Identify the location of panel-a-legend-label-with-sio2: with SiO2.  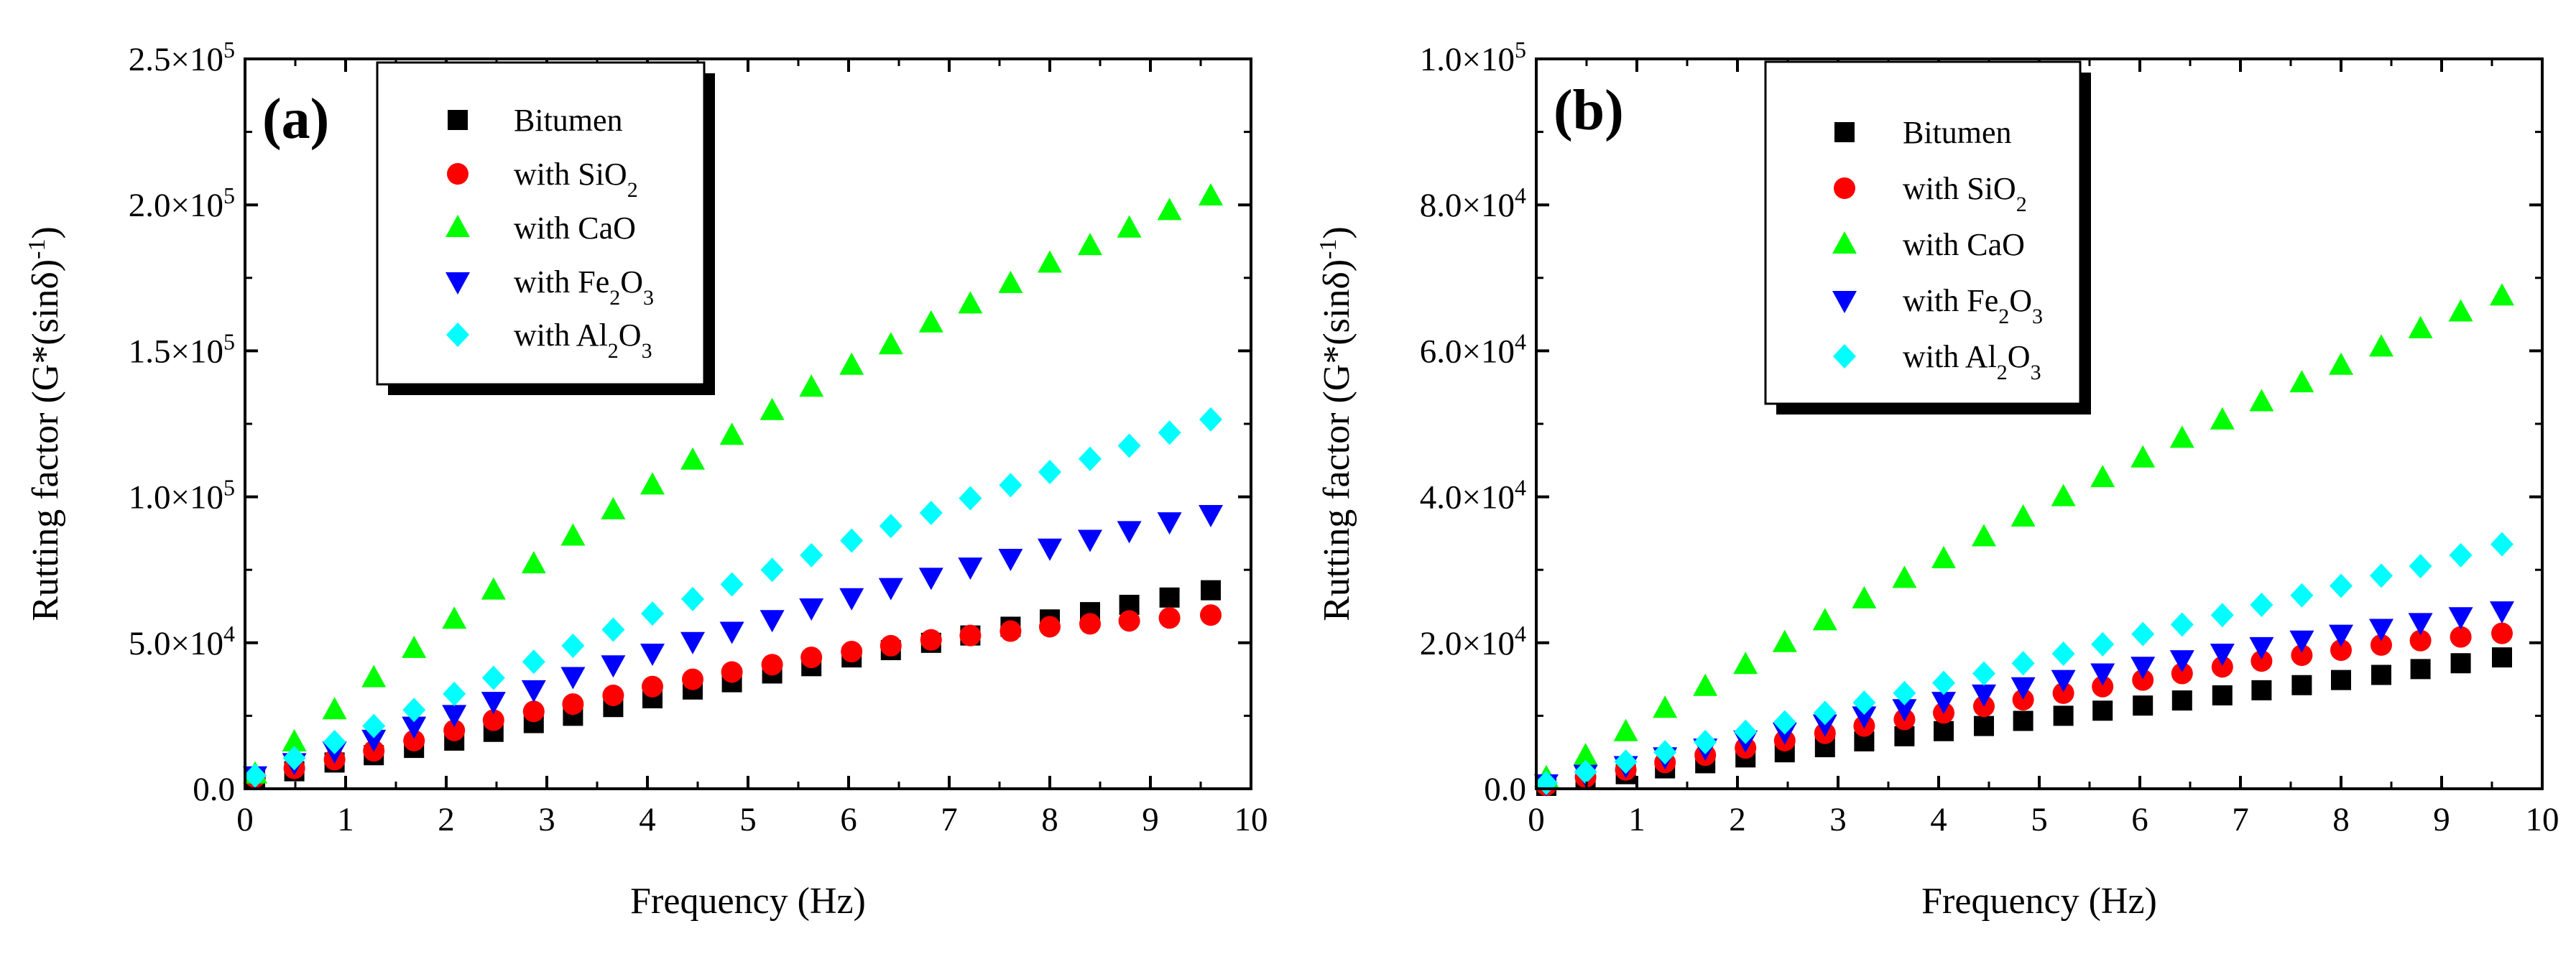
(576, 180).